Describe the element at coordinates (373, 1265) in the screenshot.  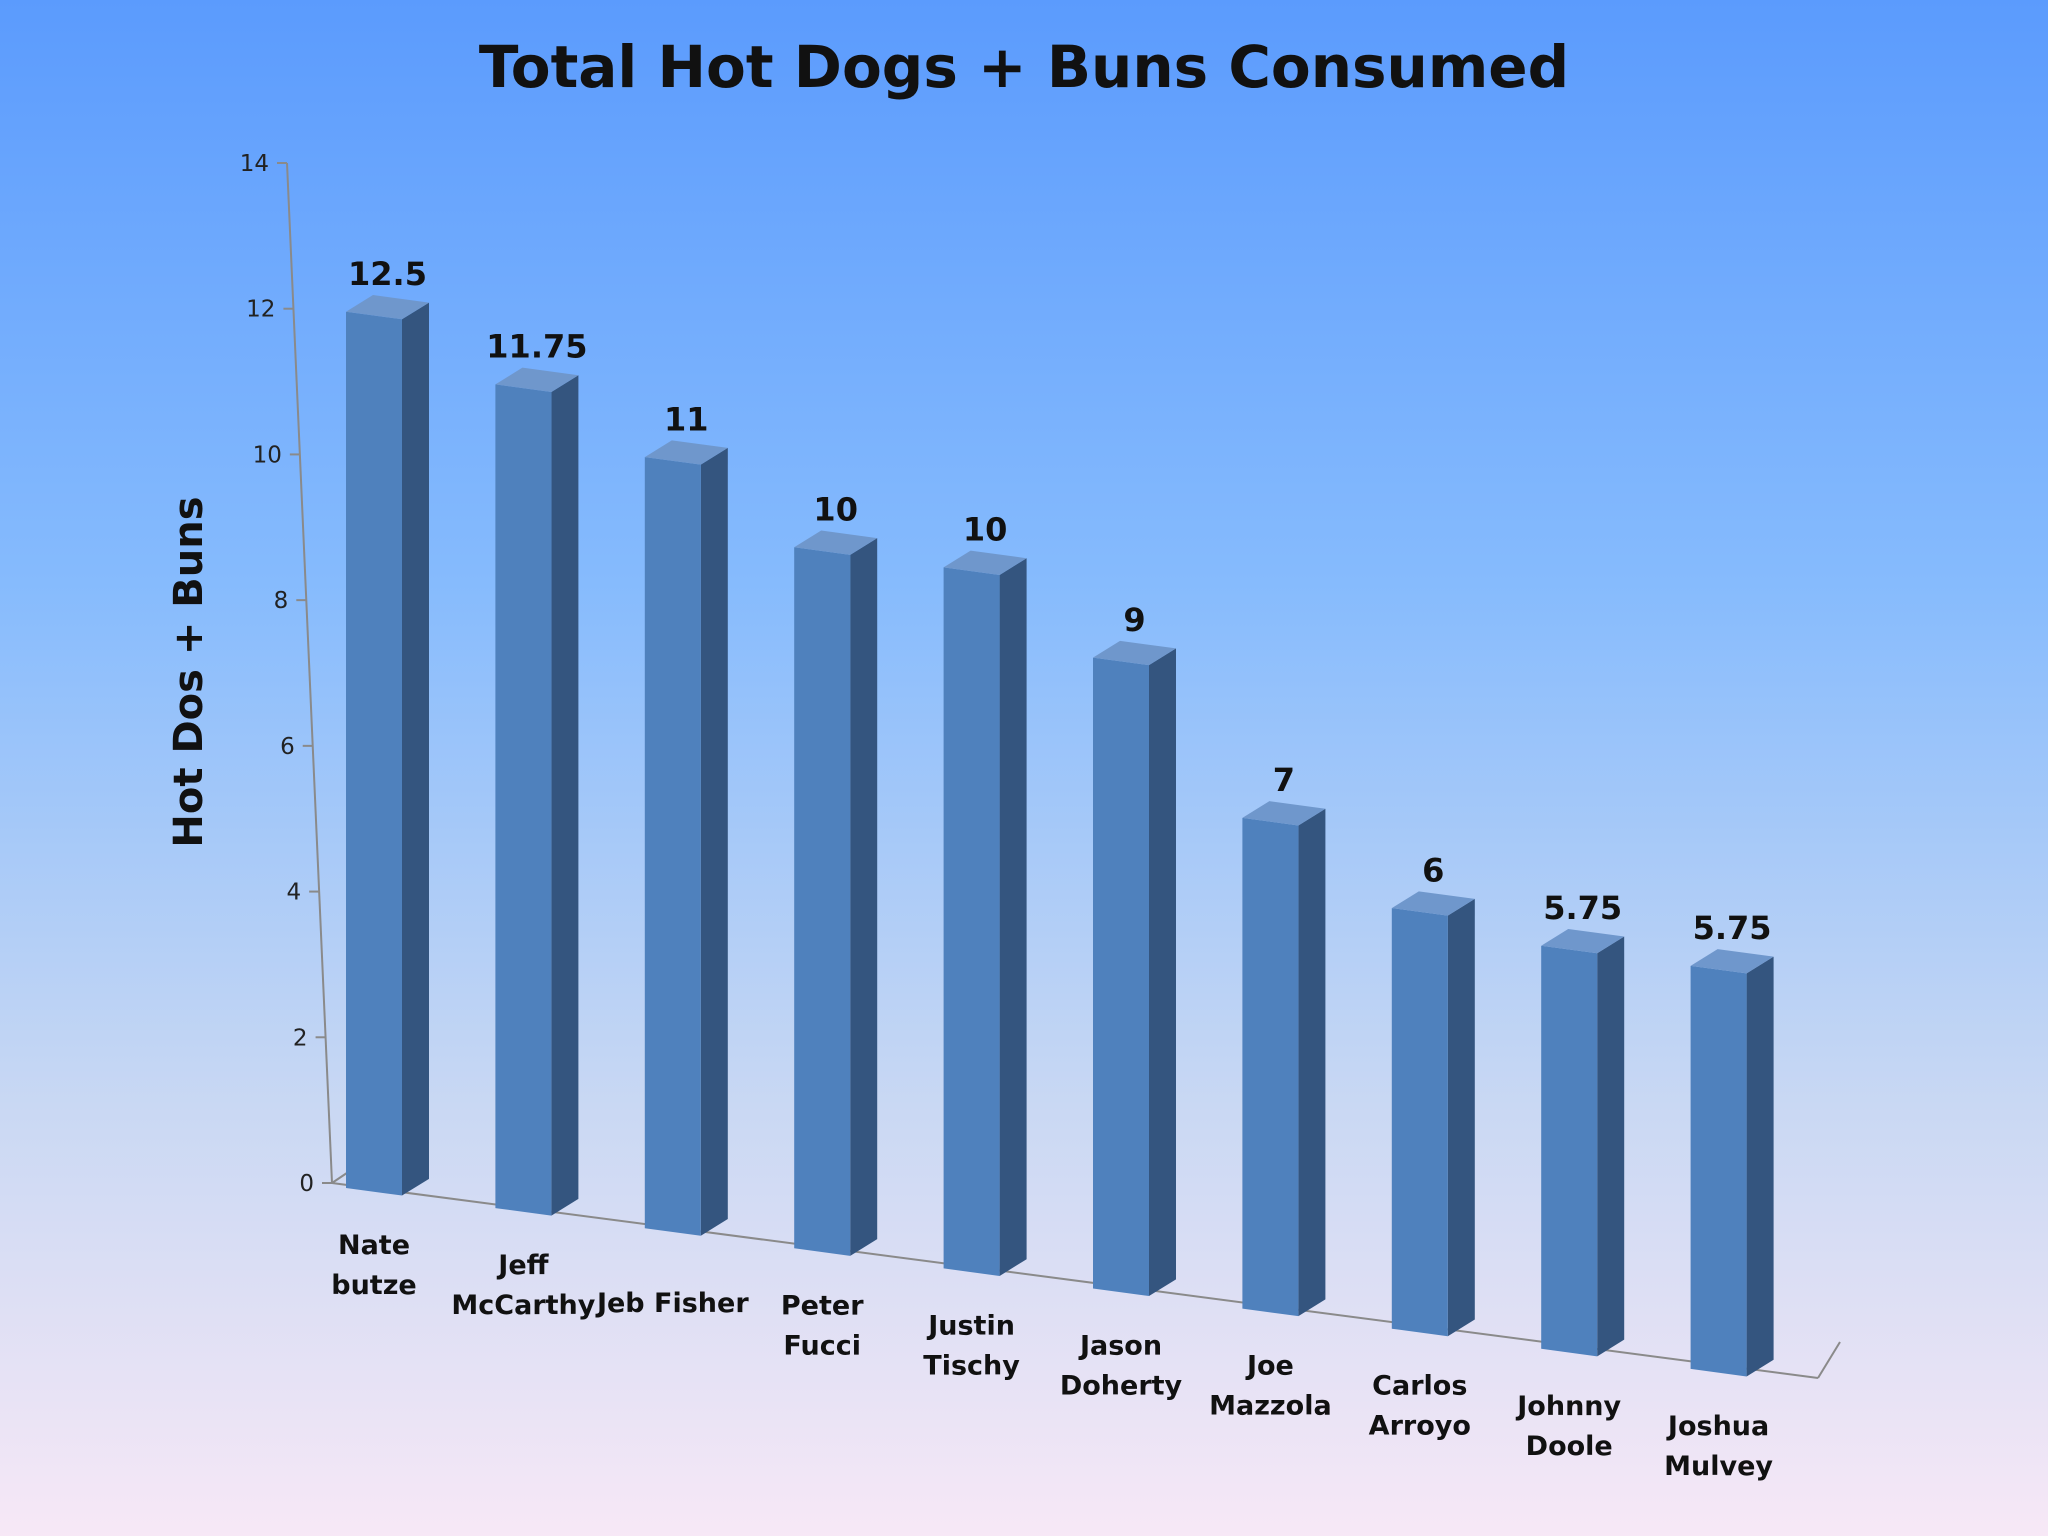
I see `category-label: Nate butze` at that location.